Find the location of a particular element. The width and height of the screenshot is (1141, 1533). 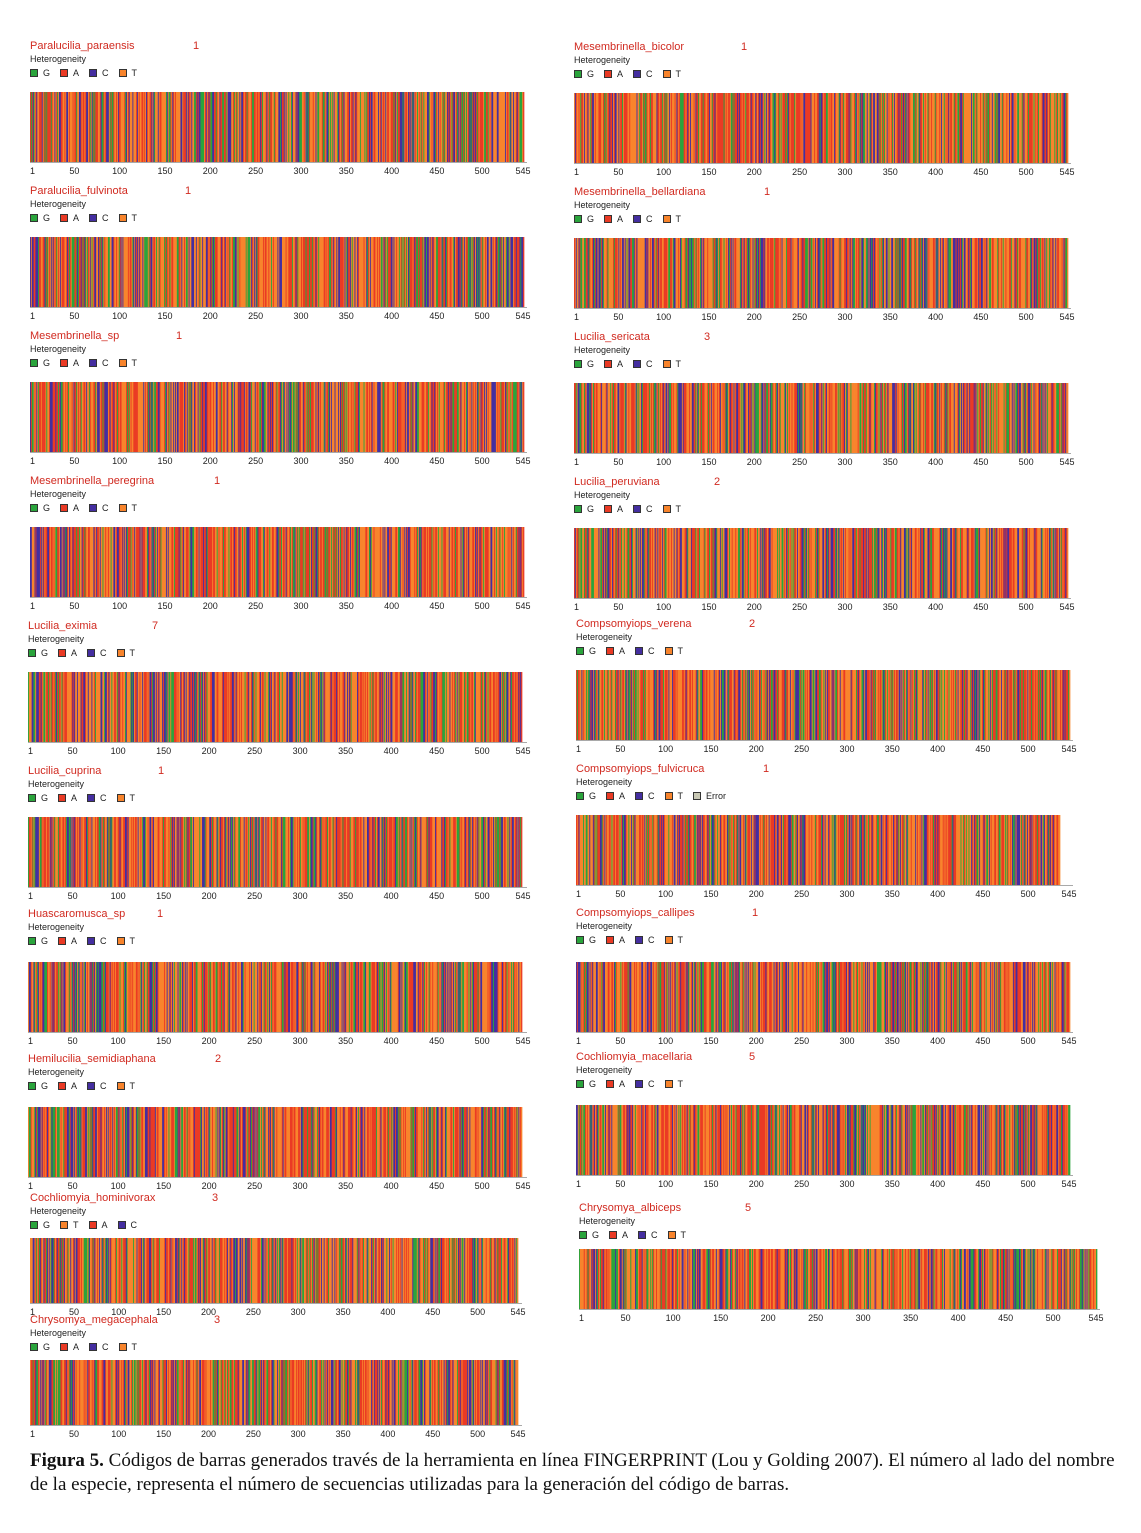

legend-label: G is located at coordinates (47, 217).